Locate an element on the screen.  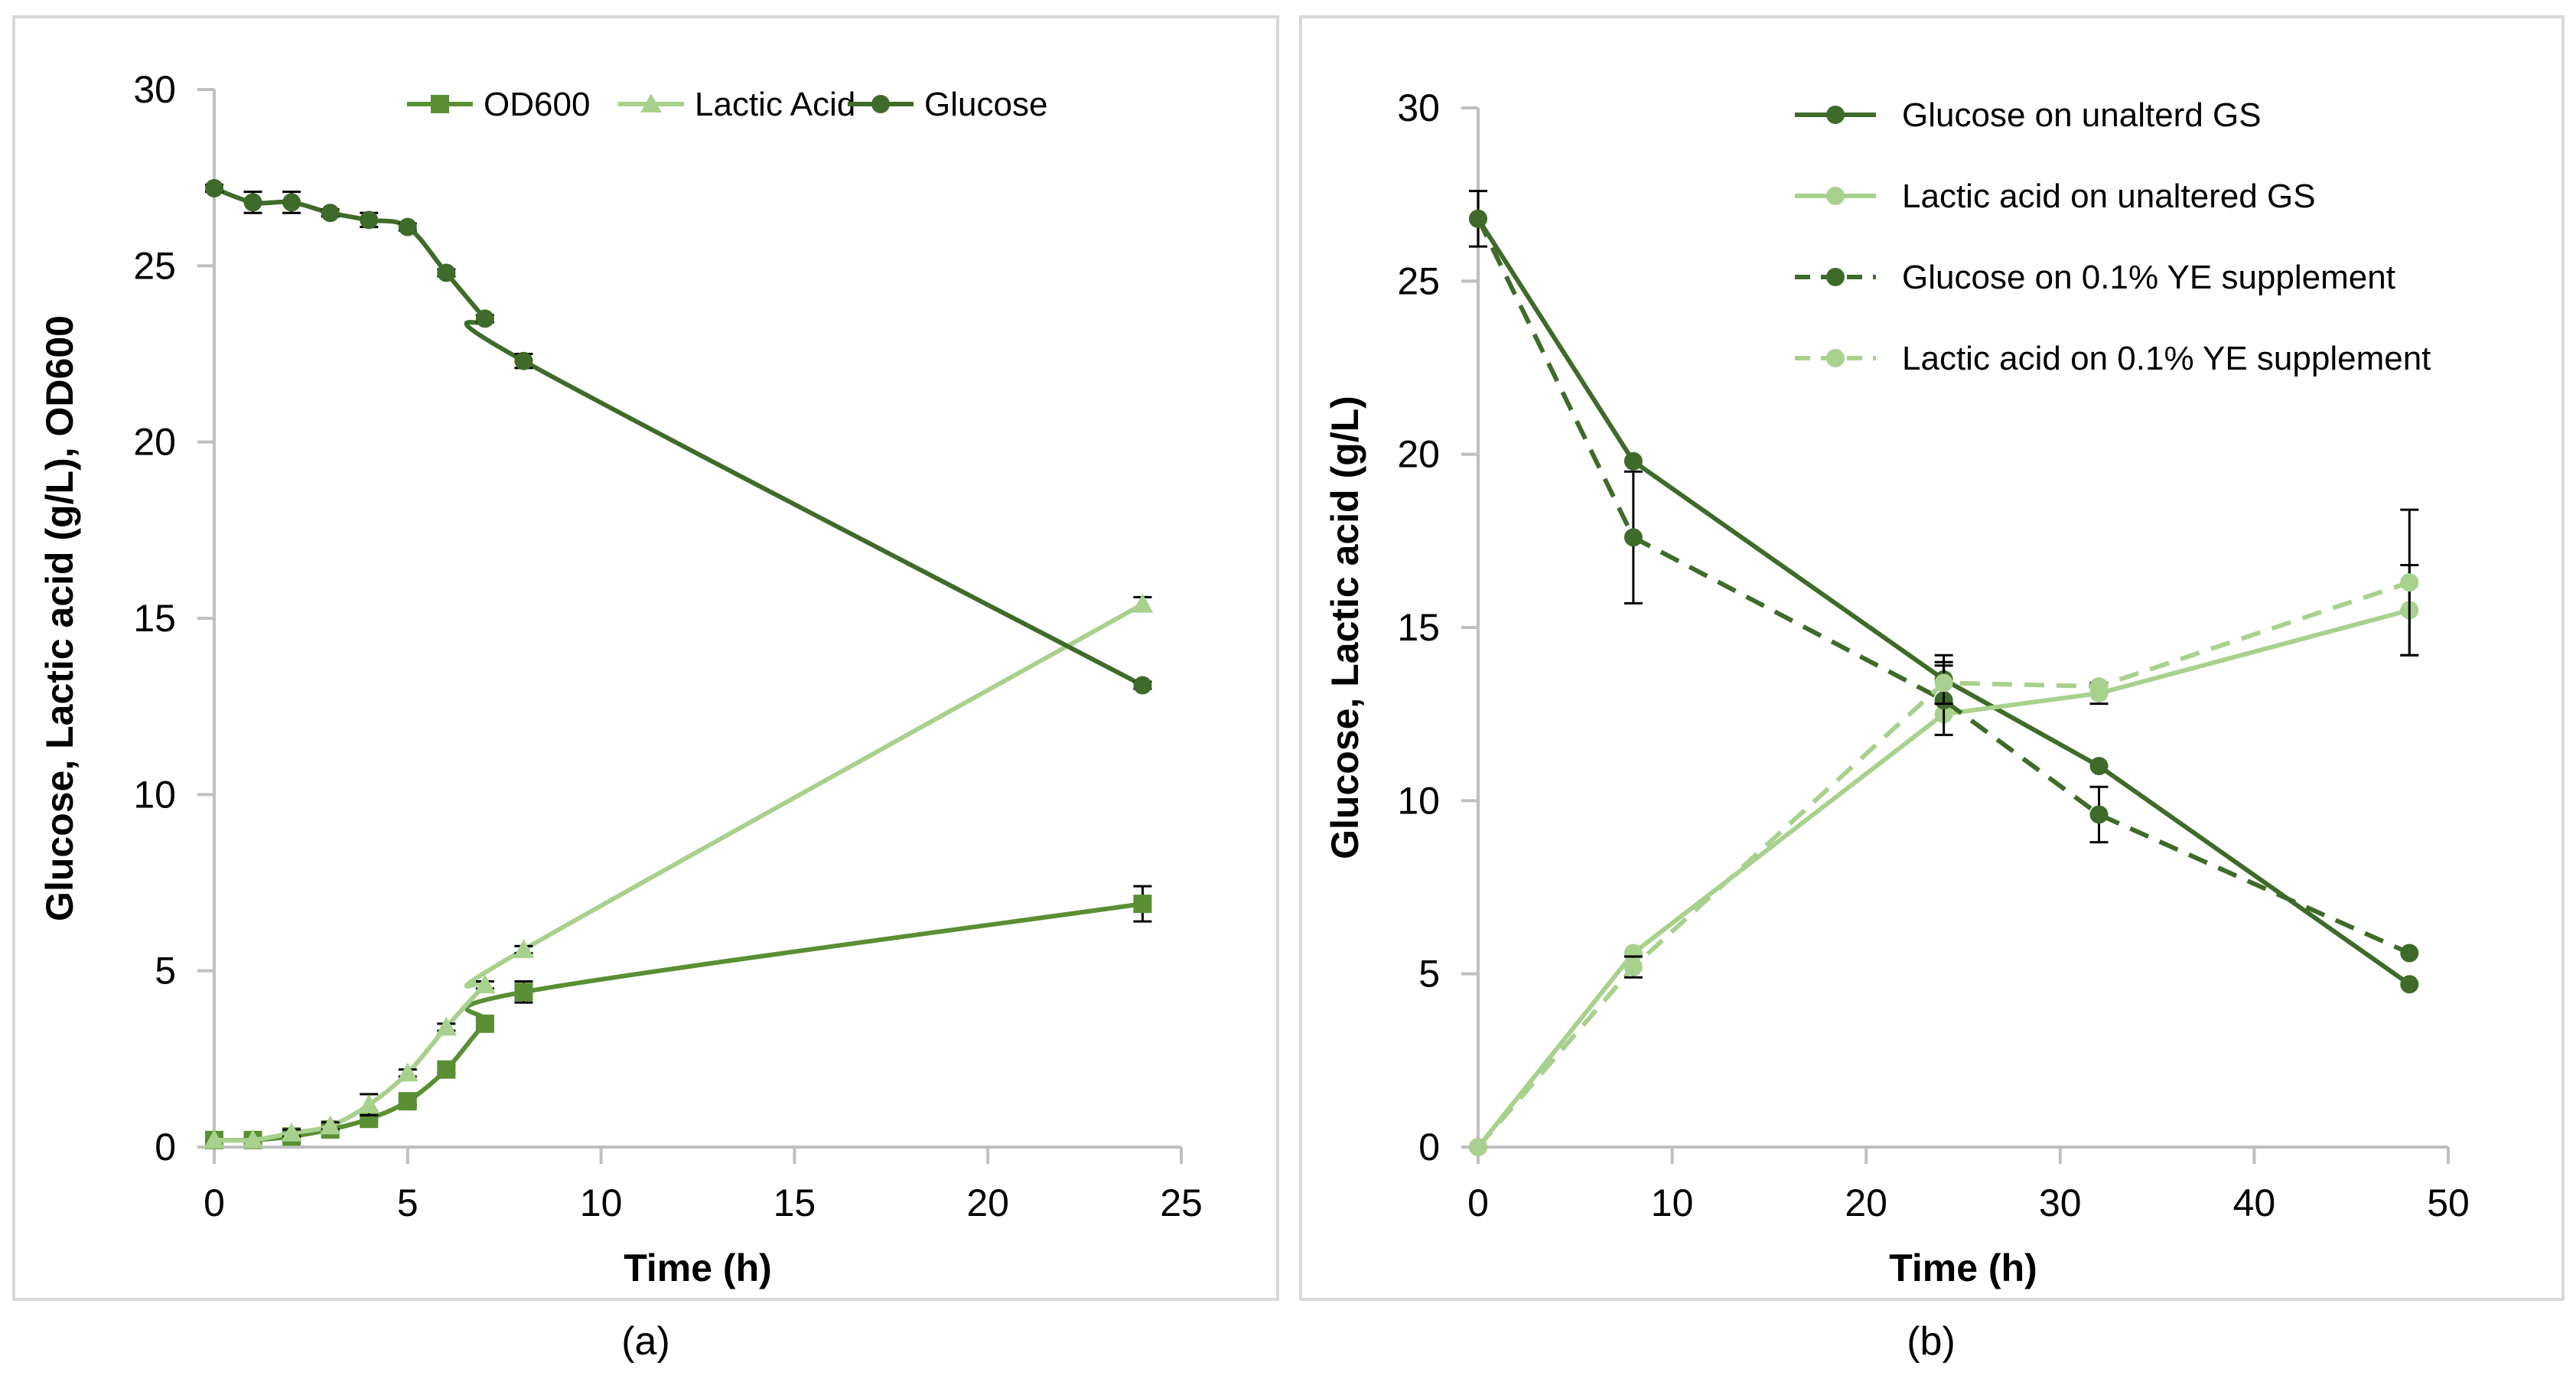
chart-b-y-tick-label: 5 is located at coordinates (1429, 975).